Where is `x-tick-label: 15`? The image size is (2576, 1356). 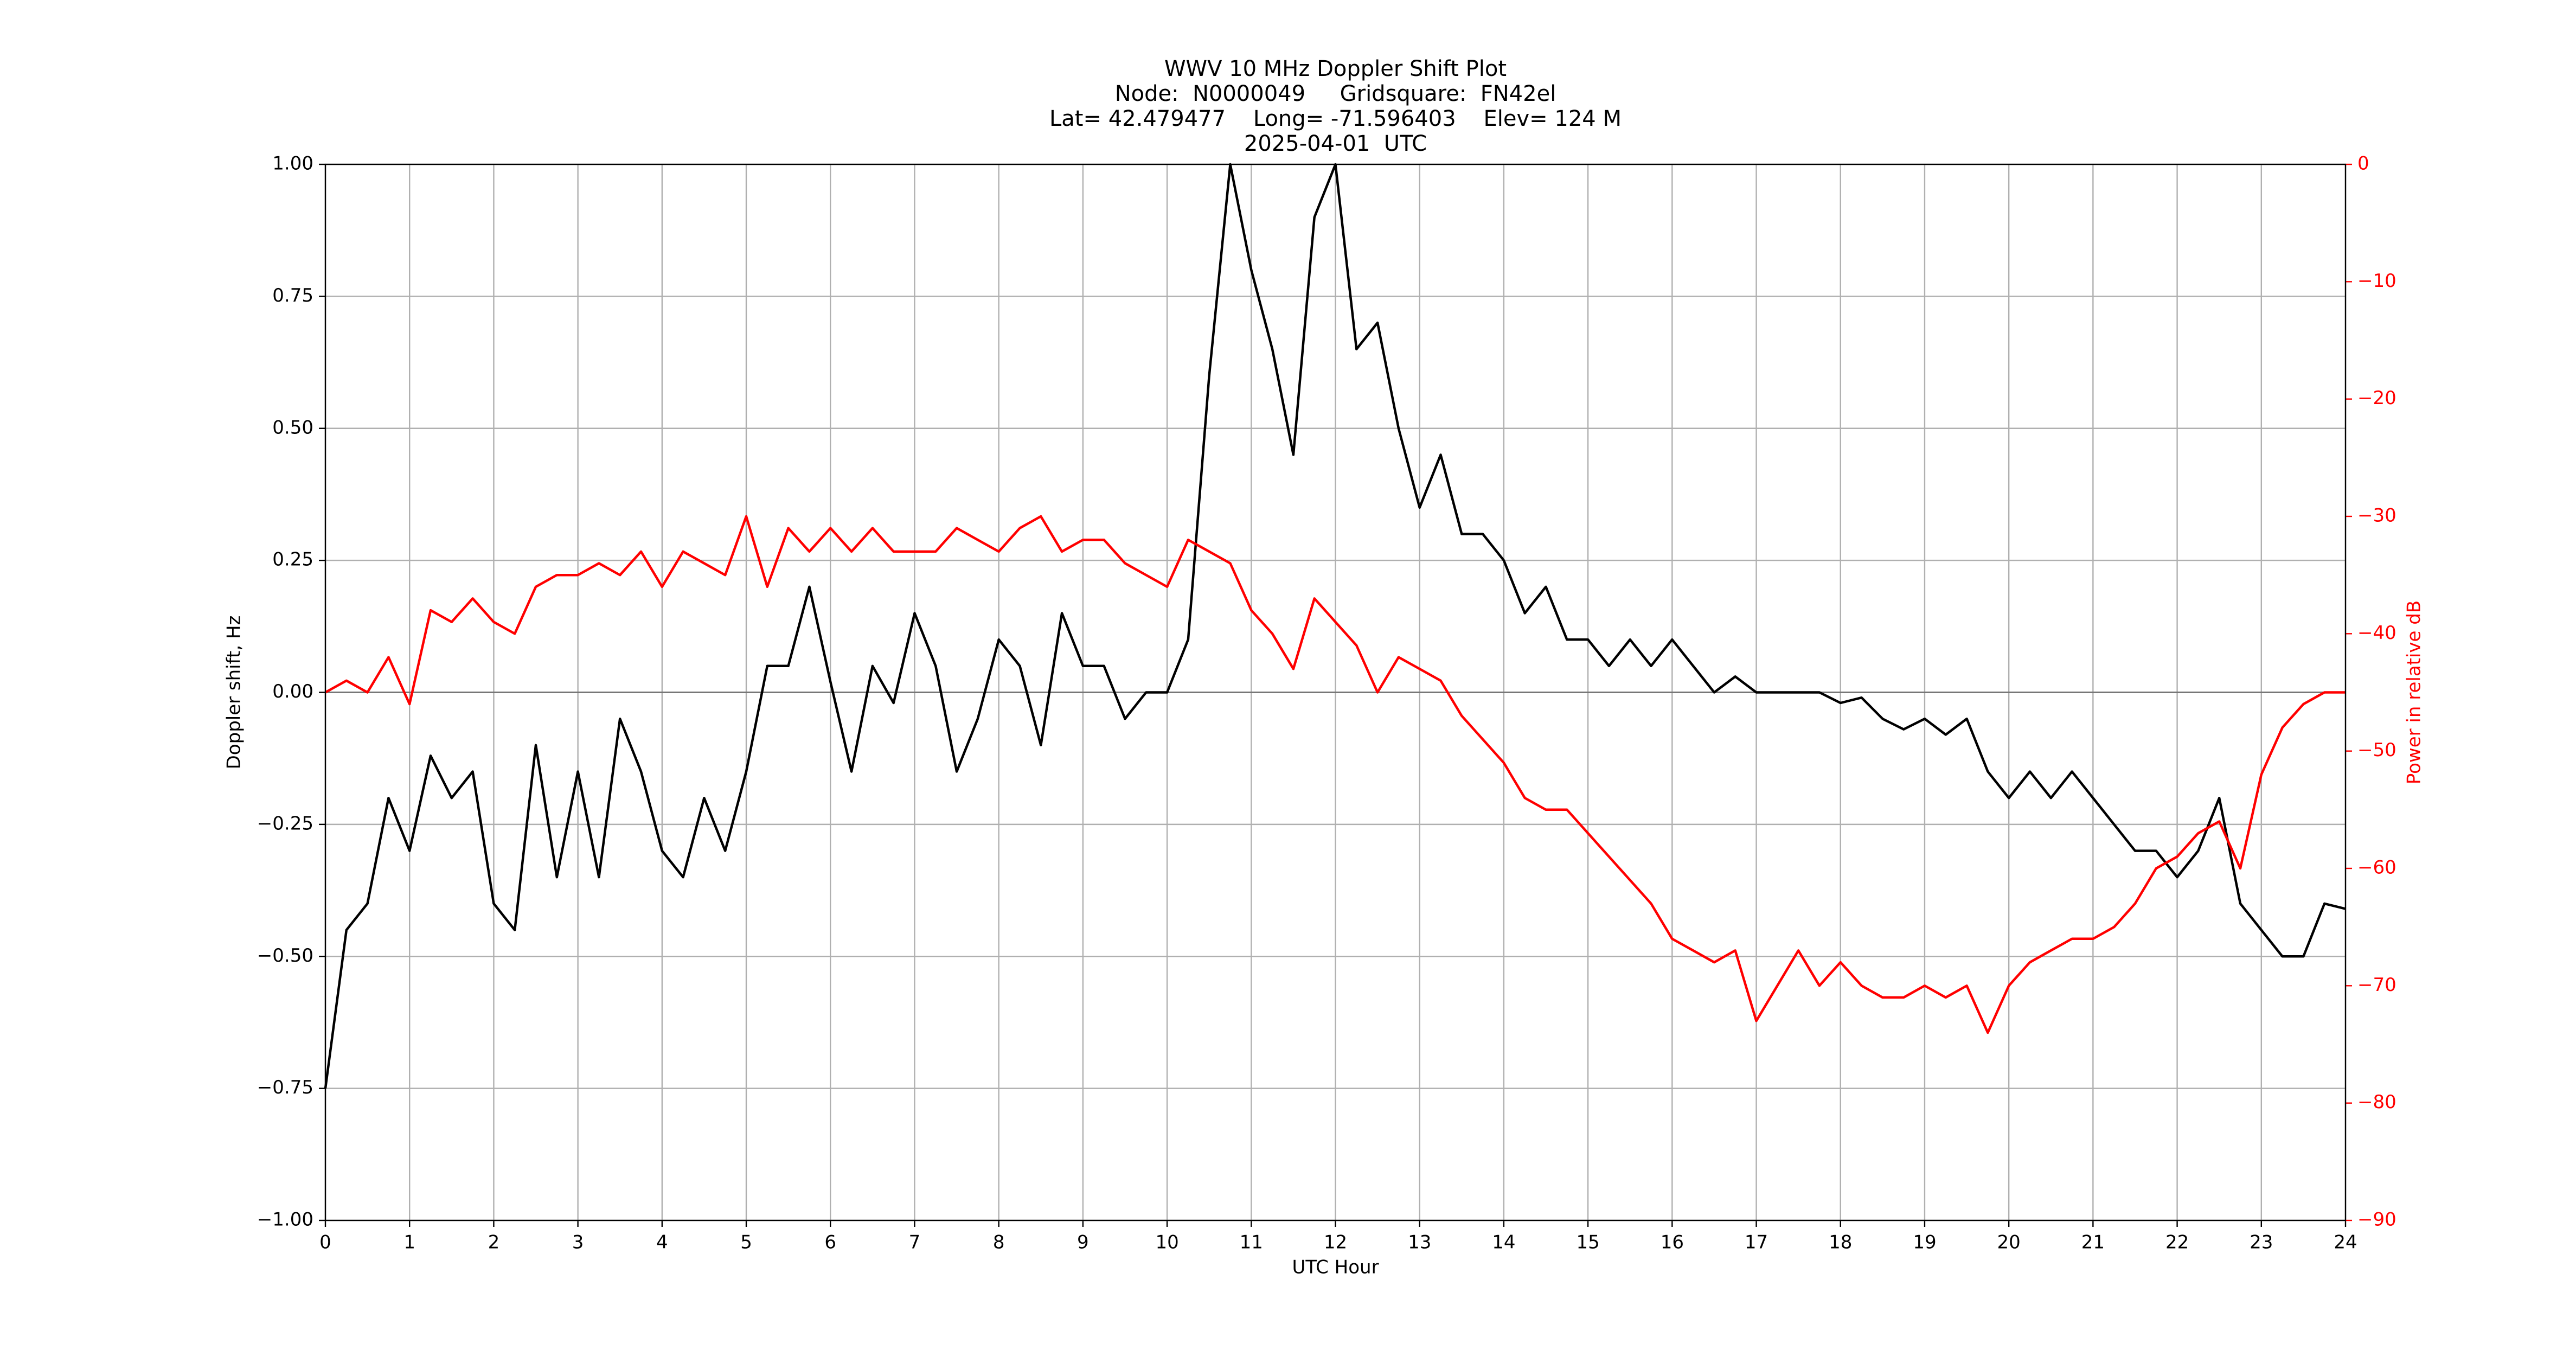 x-tick-label: 15 is located at coordinates (1587, 1242).